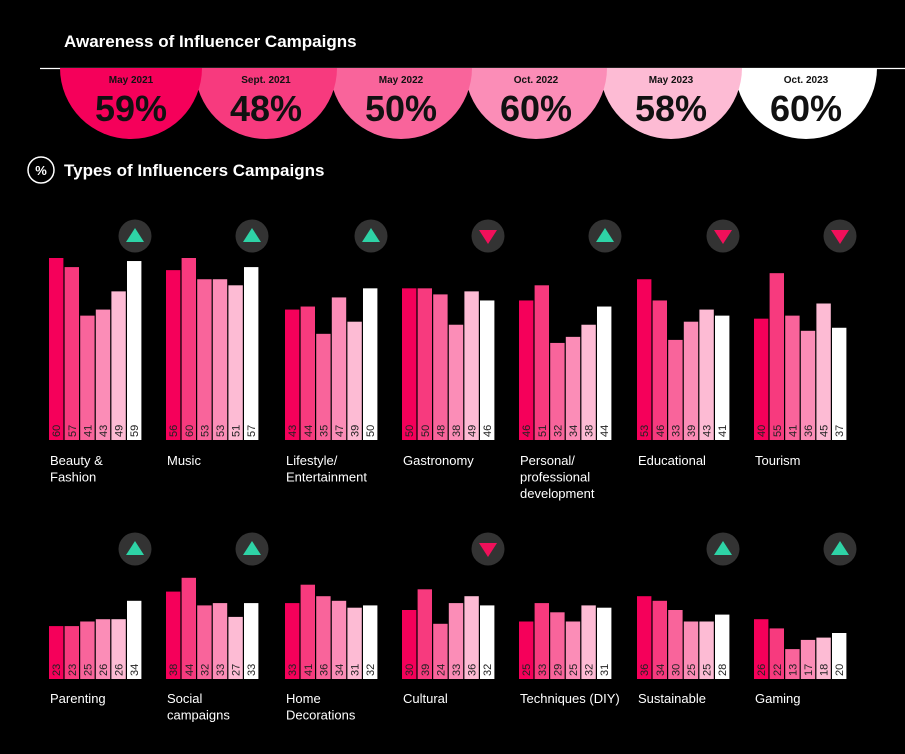 The height and width of the screenshot is (754, 905). What do you see at coordinates (237, 431) in the screenshot?
I see `panel-2-value-5: 51` at bounding box center [237, 431].